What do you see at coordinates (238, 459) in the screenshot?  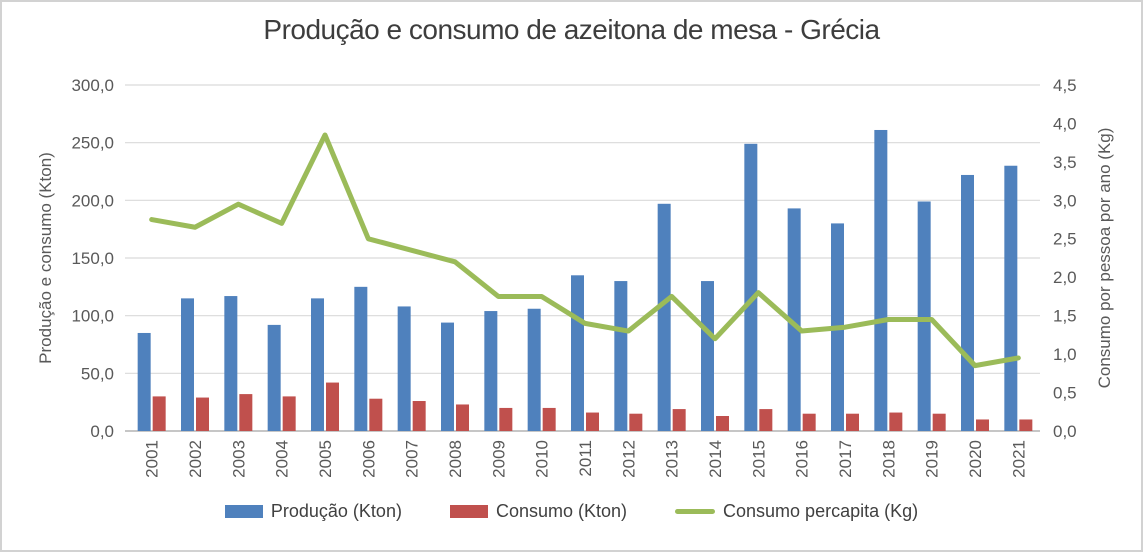 I see `x-axis-label-2003: 2003` at bounding box center [238, 459].